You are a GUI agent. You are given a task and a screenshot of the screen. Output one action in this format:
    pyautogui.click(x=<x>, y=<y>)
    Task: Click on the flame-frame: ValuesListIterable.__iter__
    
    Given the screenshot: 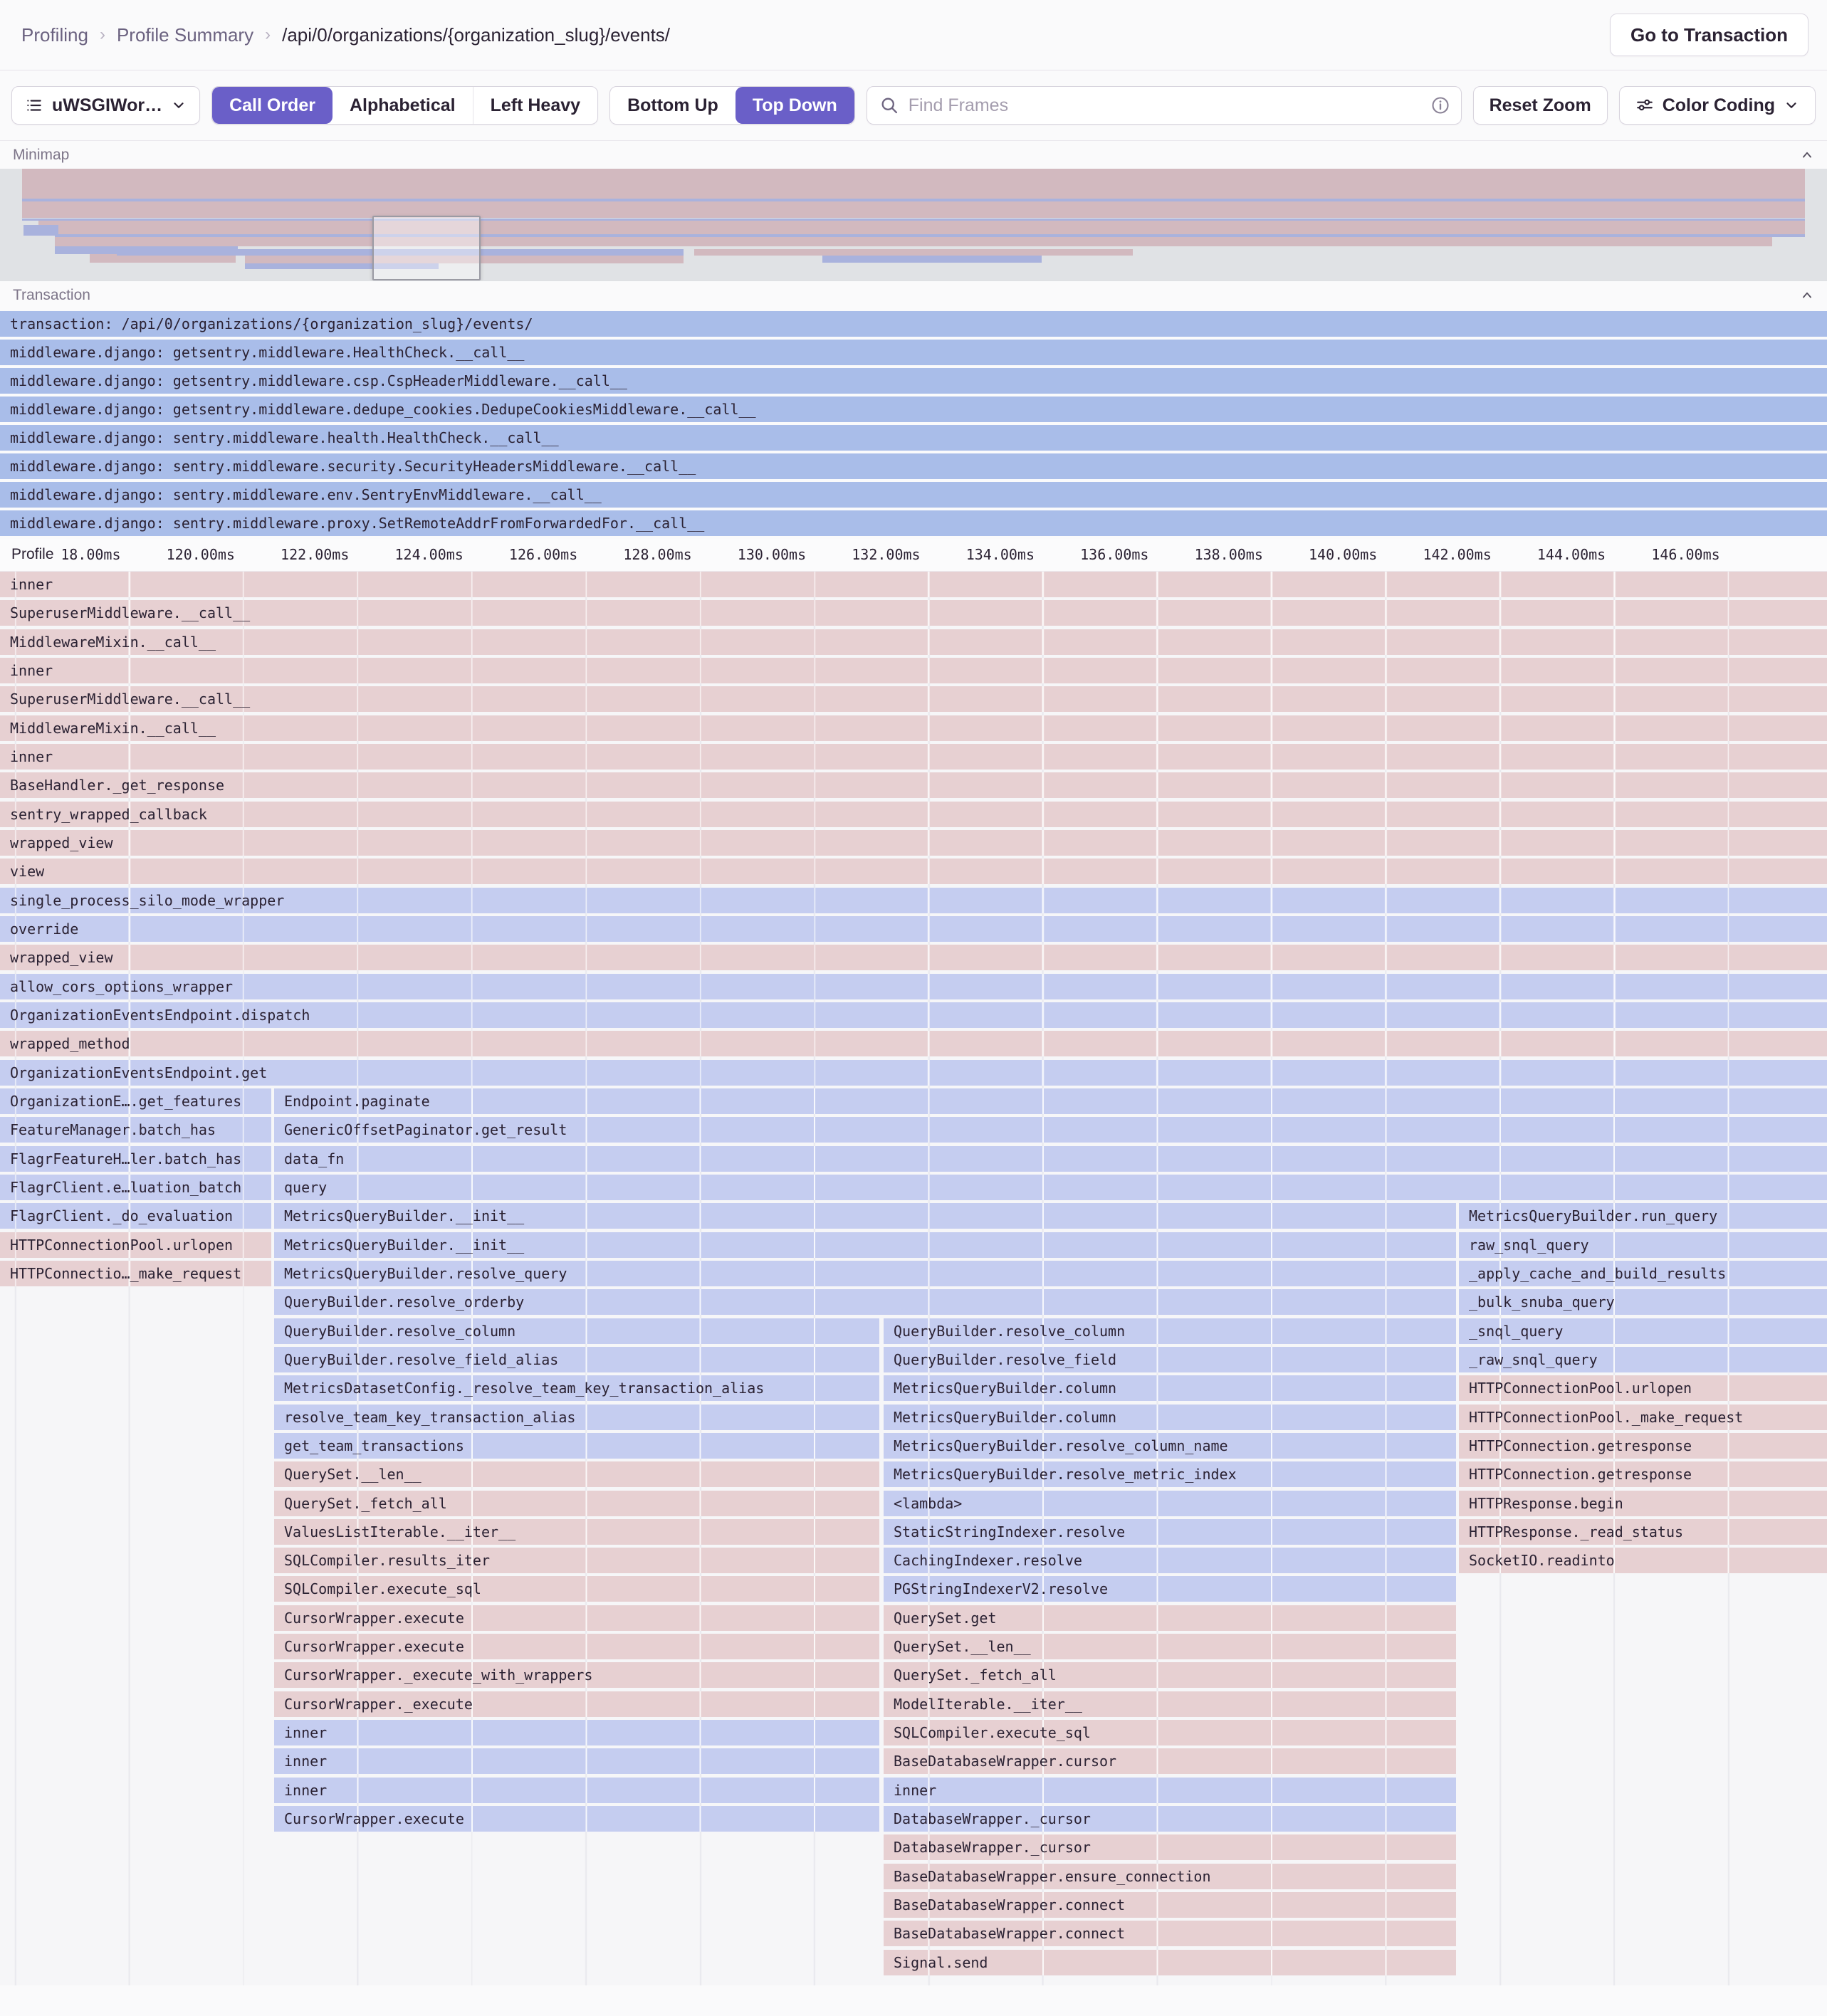 What is the action you would take?
    pyautogui.click(x=576, y=1531)
    